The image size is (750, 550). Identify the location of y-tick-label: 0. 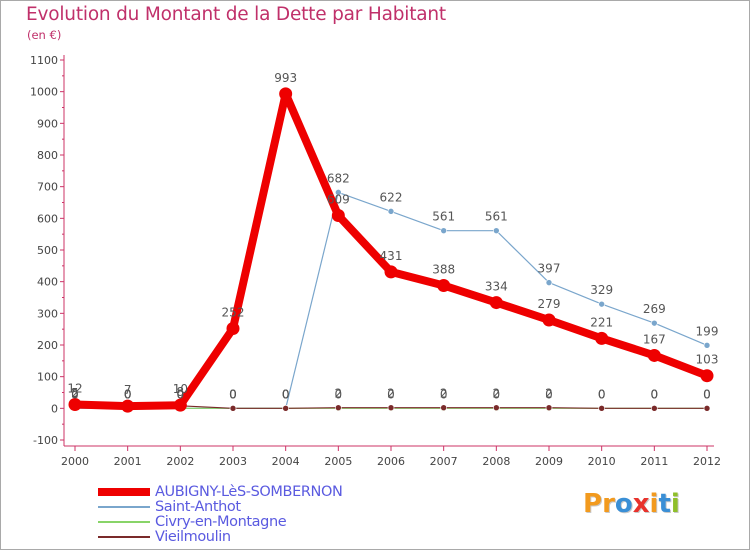
(54, 408).